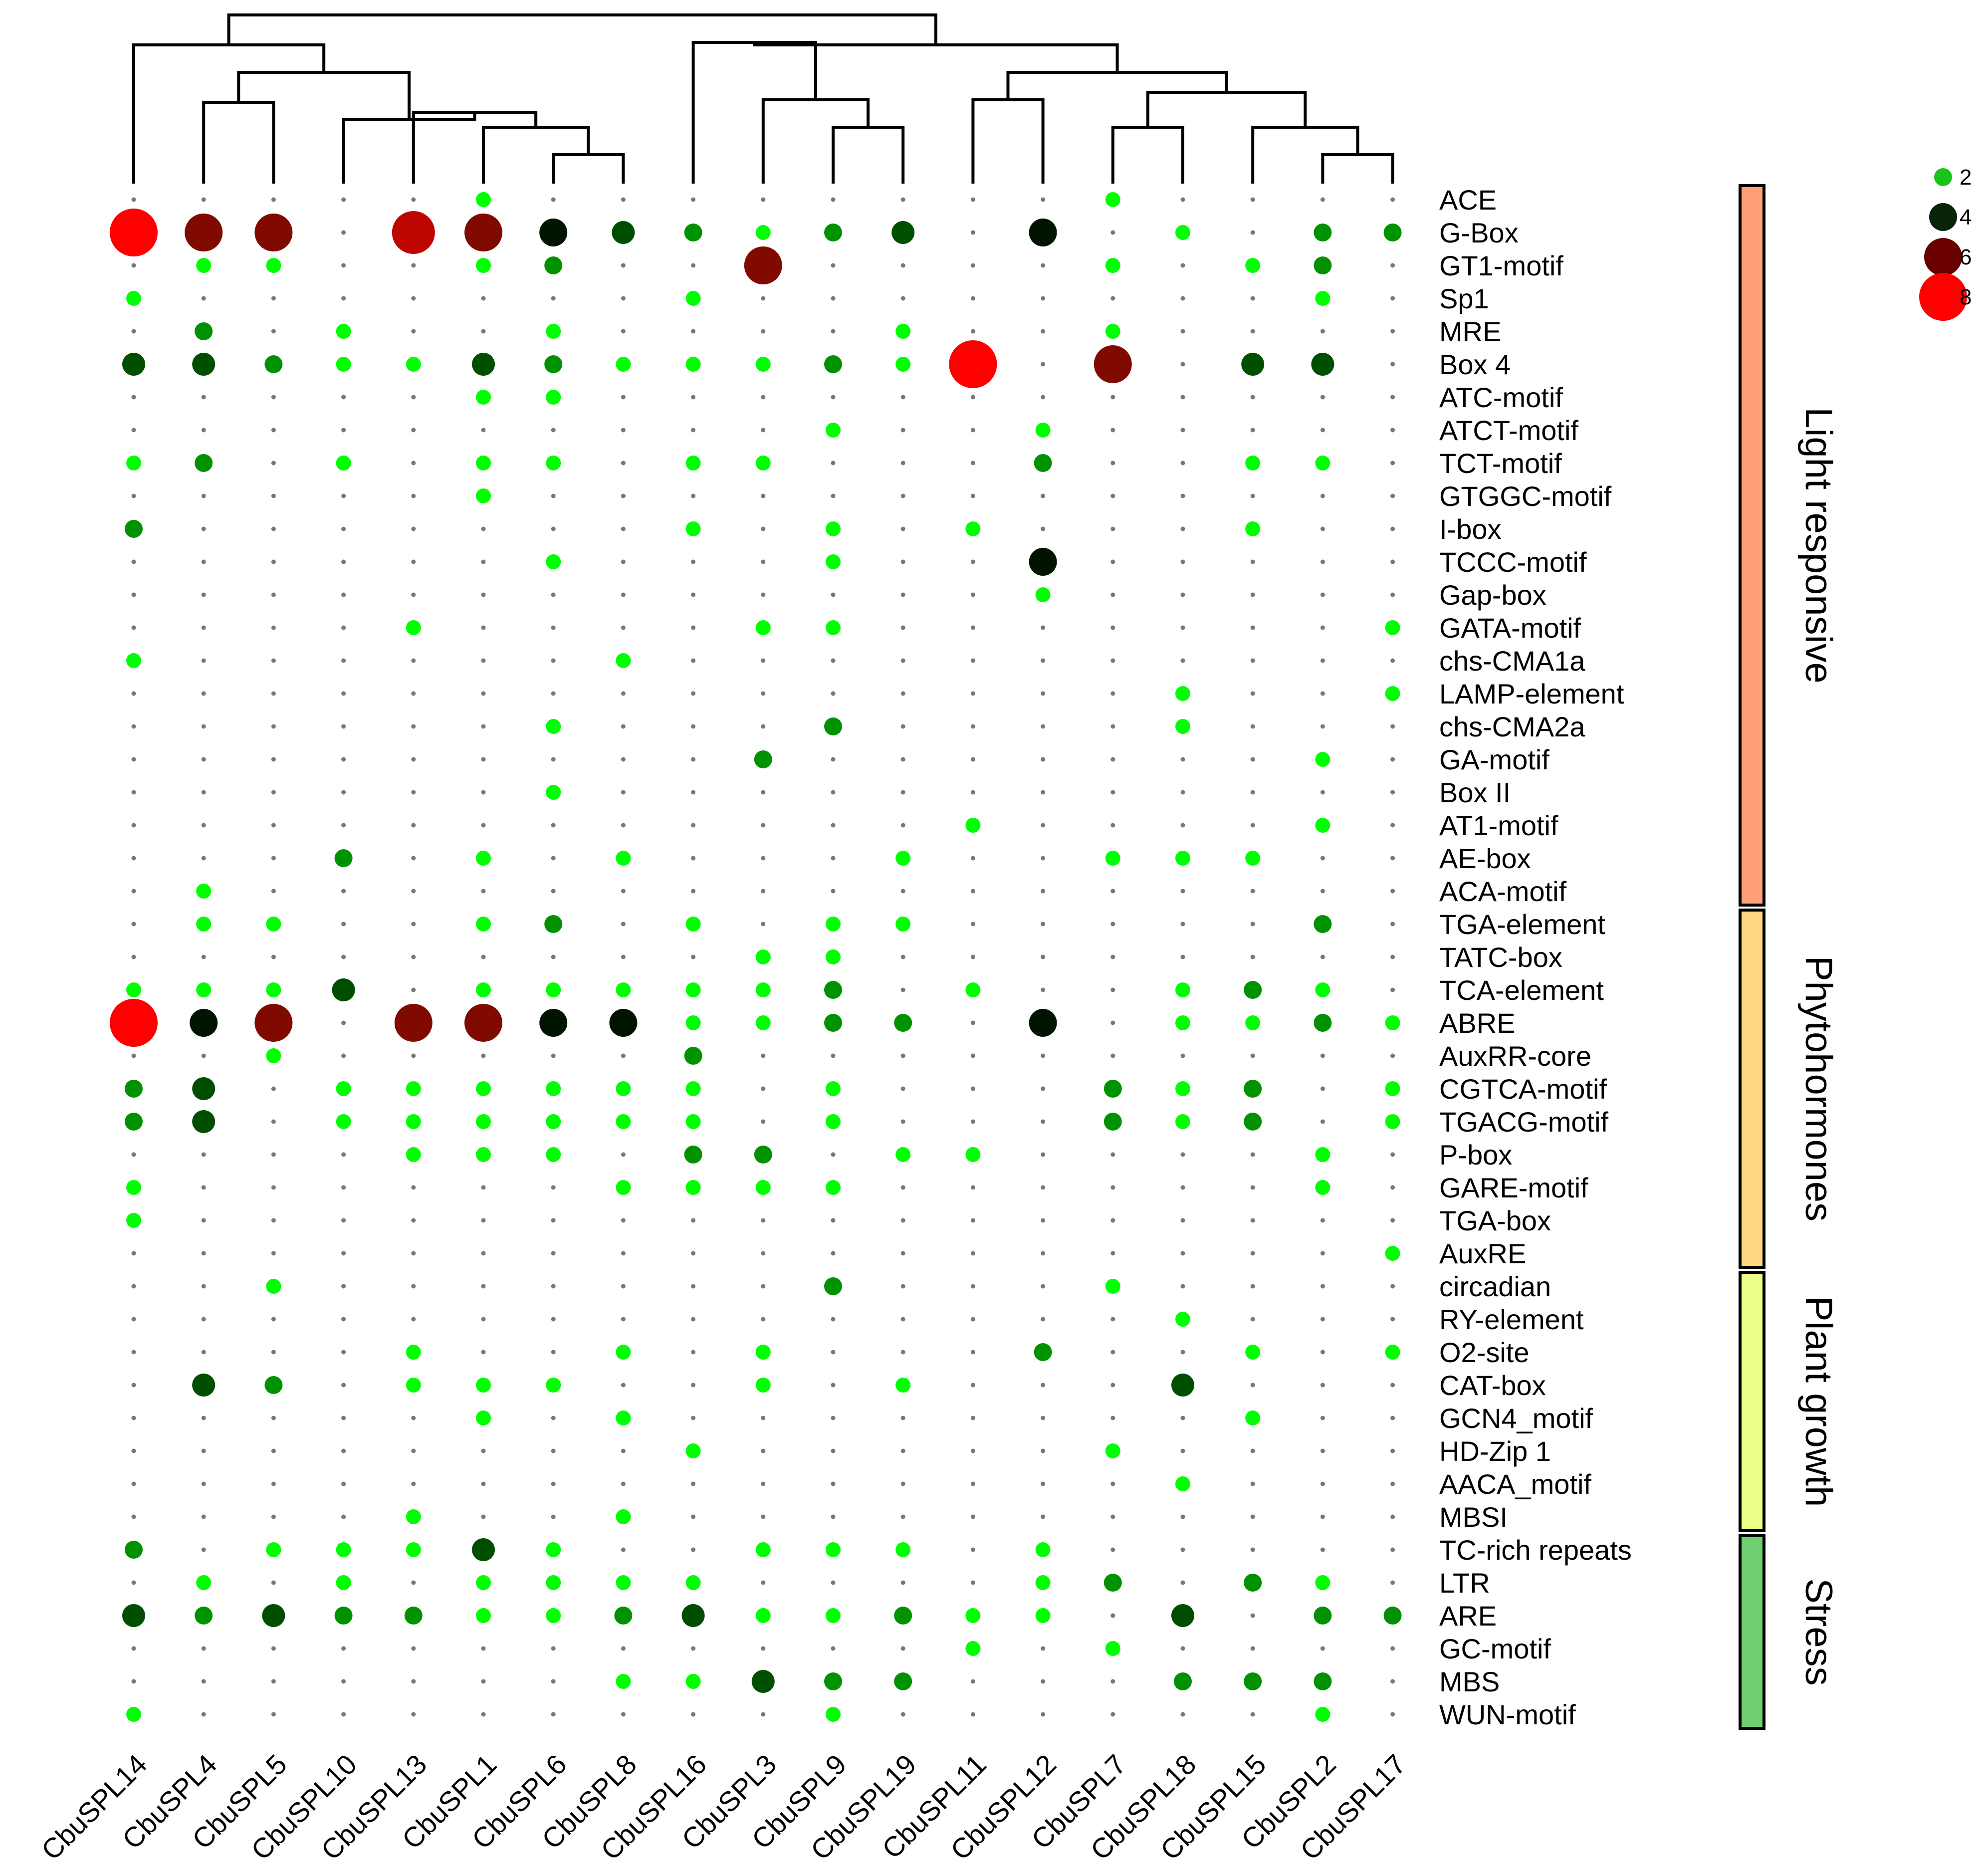  What do you see at coordinates (1043, 199) in the screenshot?
I see `dot-ace-cbuspl12` at bounding box center [1043, 199].